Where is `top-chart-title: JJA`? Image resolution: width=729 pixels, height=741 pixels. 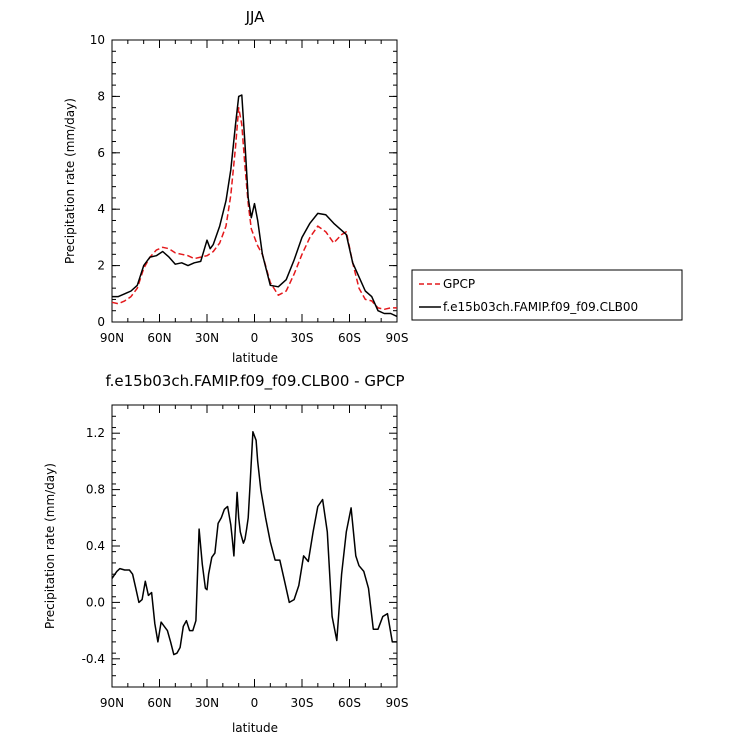 top-chart-title: JJA is located at coordinates (255, 17).